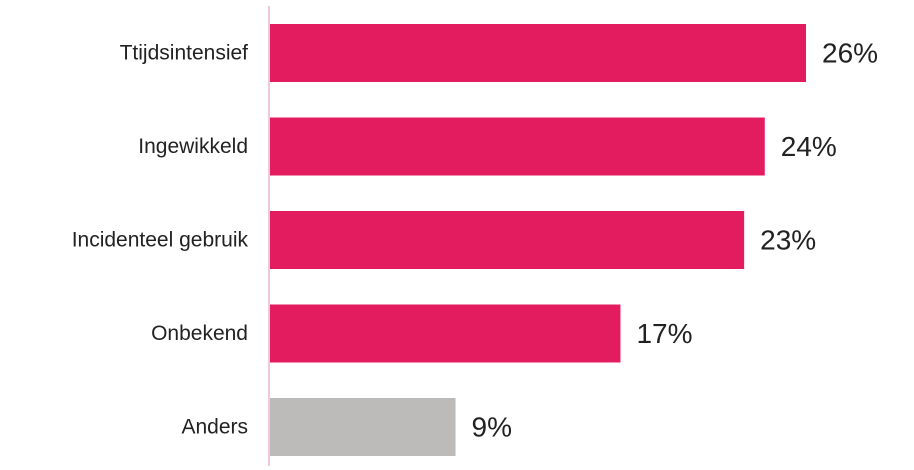 The image size is (914, 470). I want to click on category-label-4: Anders, so click(214, 427).